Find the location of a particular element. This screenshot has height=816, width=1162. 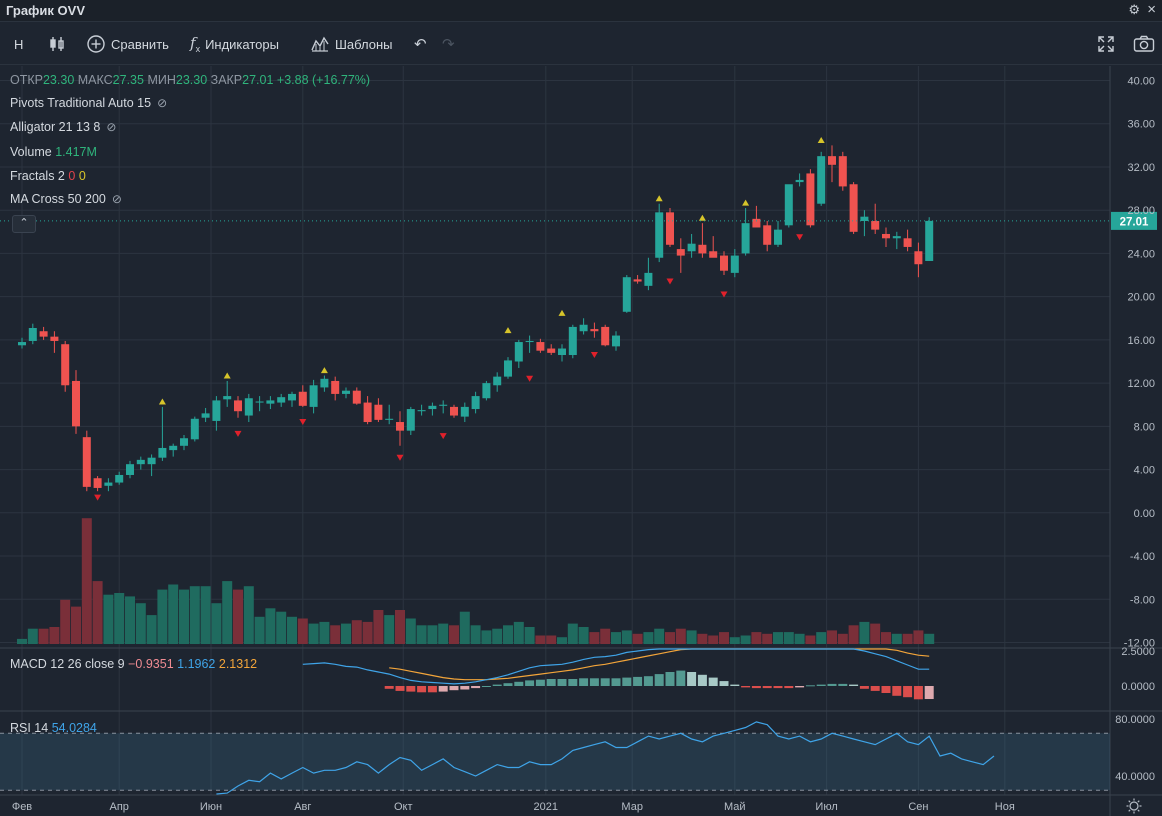

macd-tick-label: 2.5000 is located at coordinates (1138, 652).